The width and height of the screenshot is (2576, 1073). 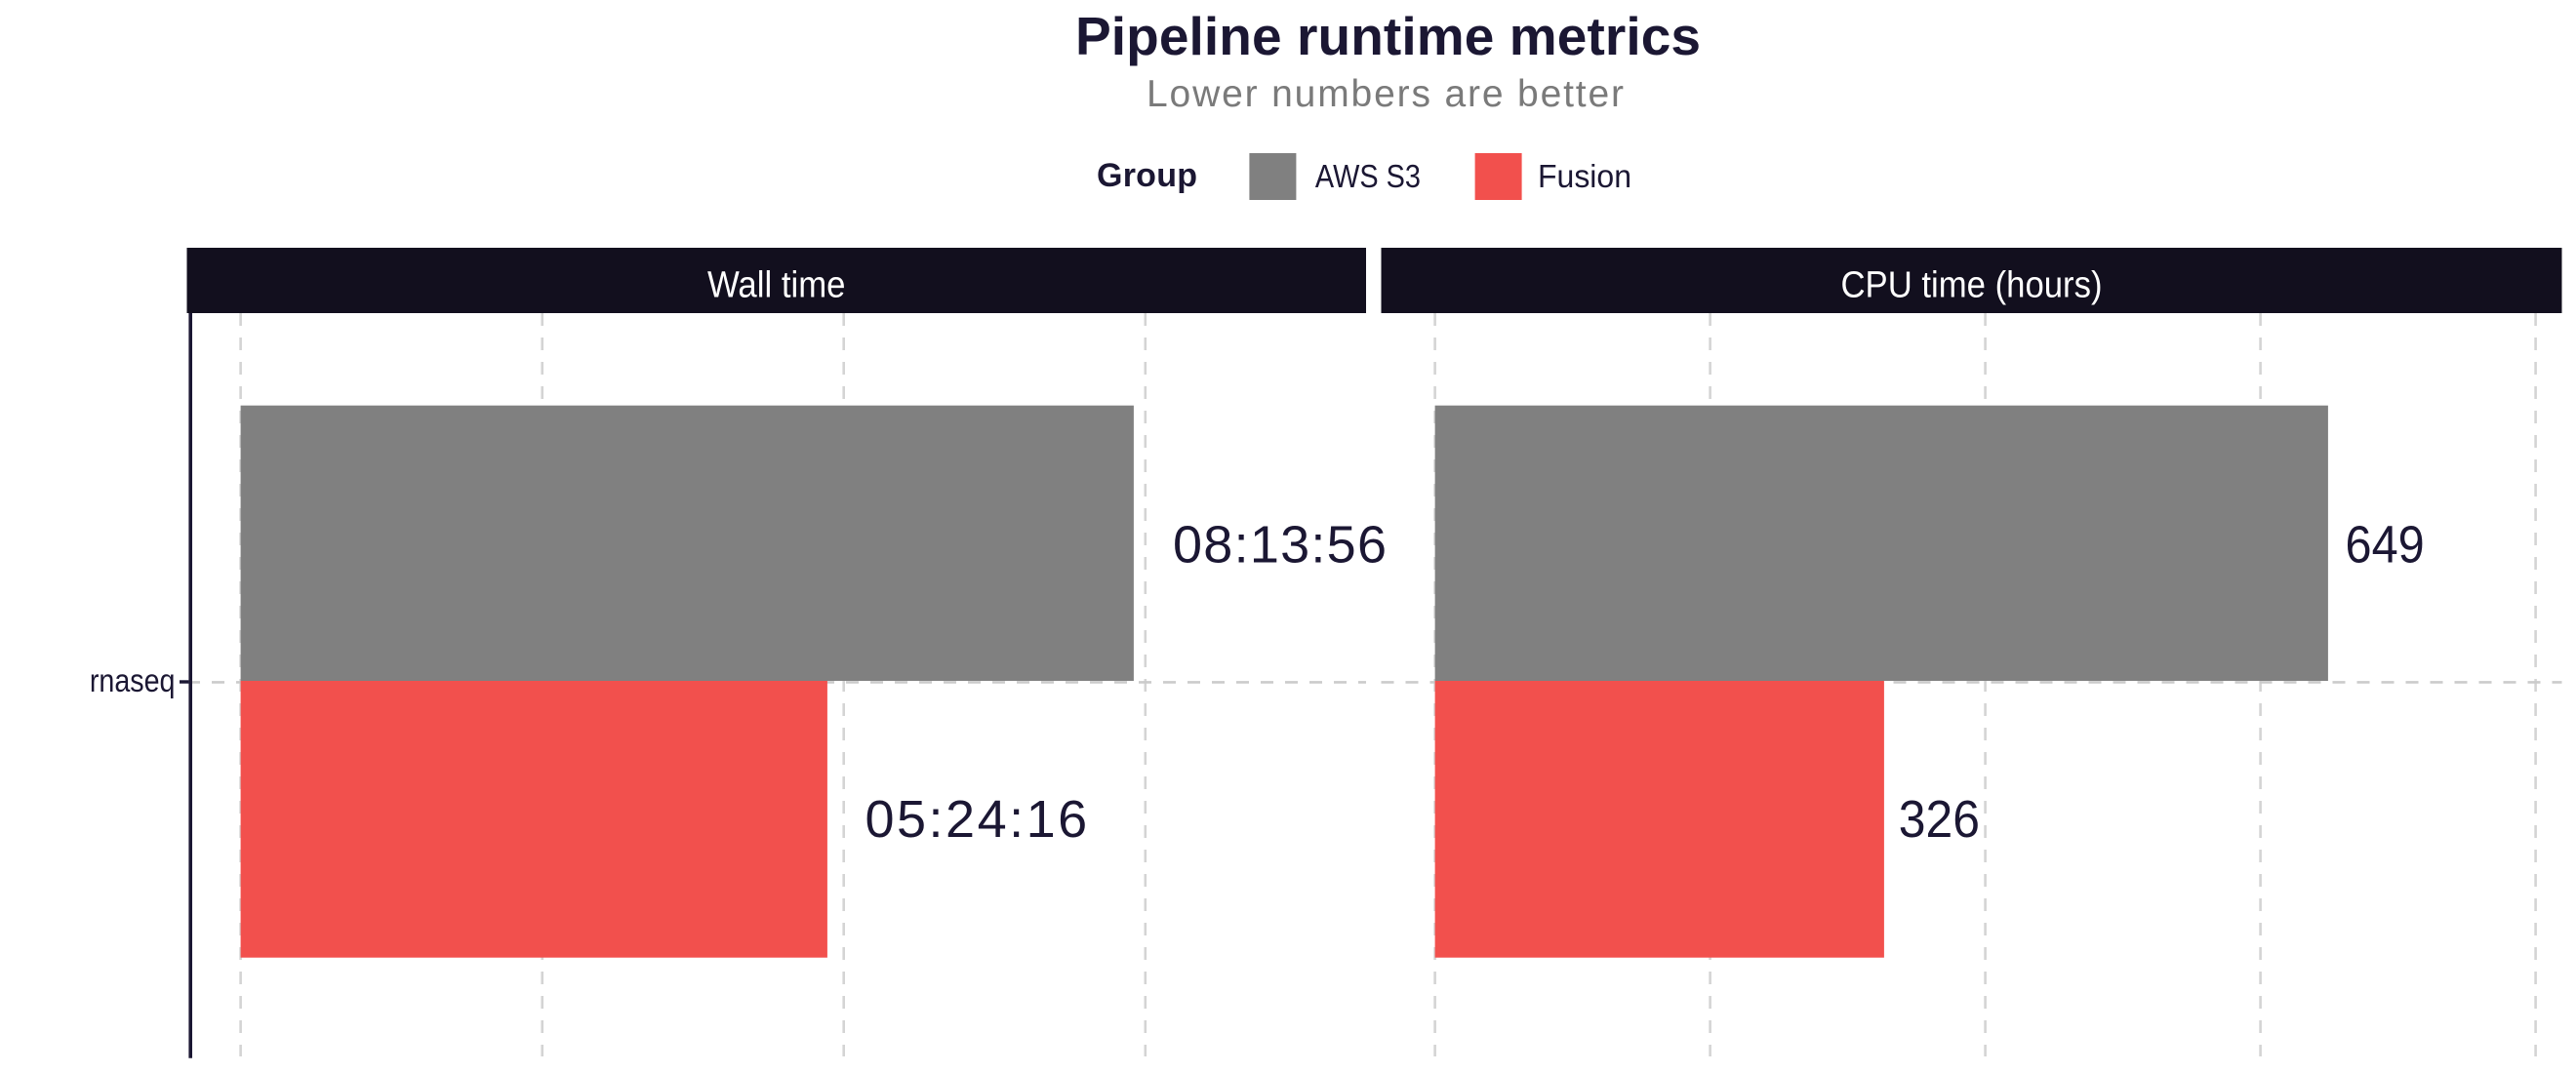 I want to click on svg-text: rnaseq, so click(x=133, y=680).